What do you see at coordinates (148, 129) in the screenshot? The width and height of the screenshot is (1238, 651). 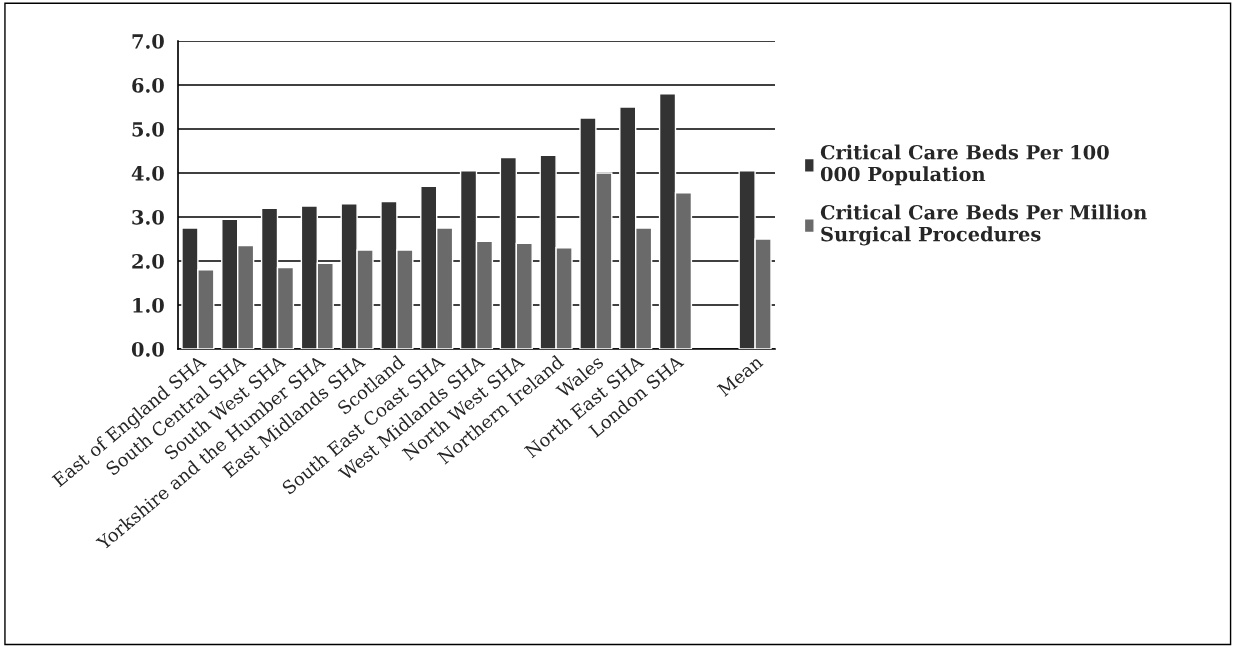 I see `y-tick-label: 5.0` at bounding box center [148, 129].